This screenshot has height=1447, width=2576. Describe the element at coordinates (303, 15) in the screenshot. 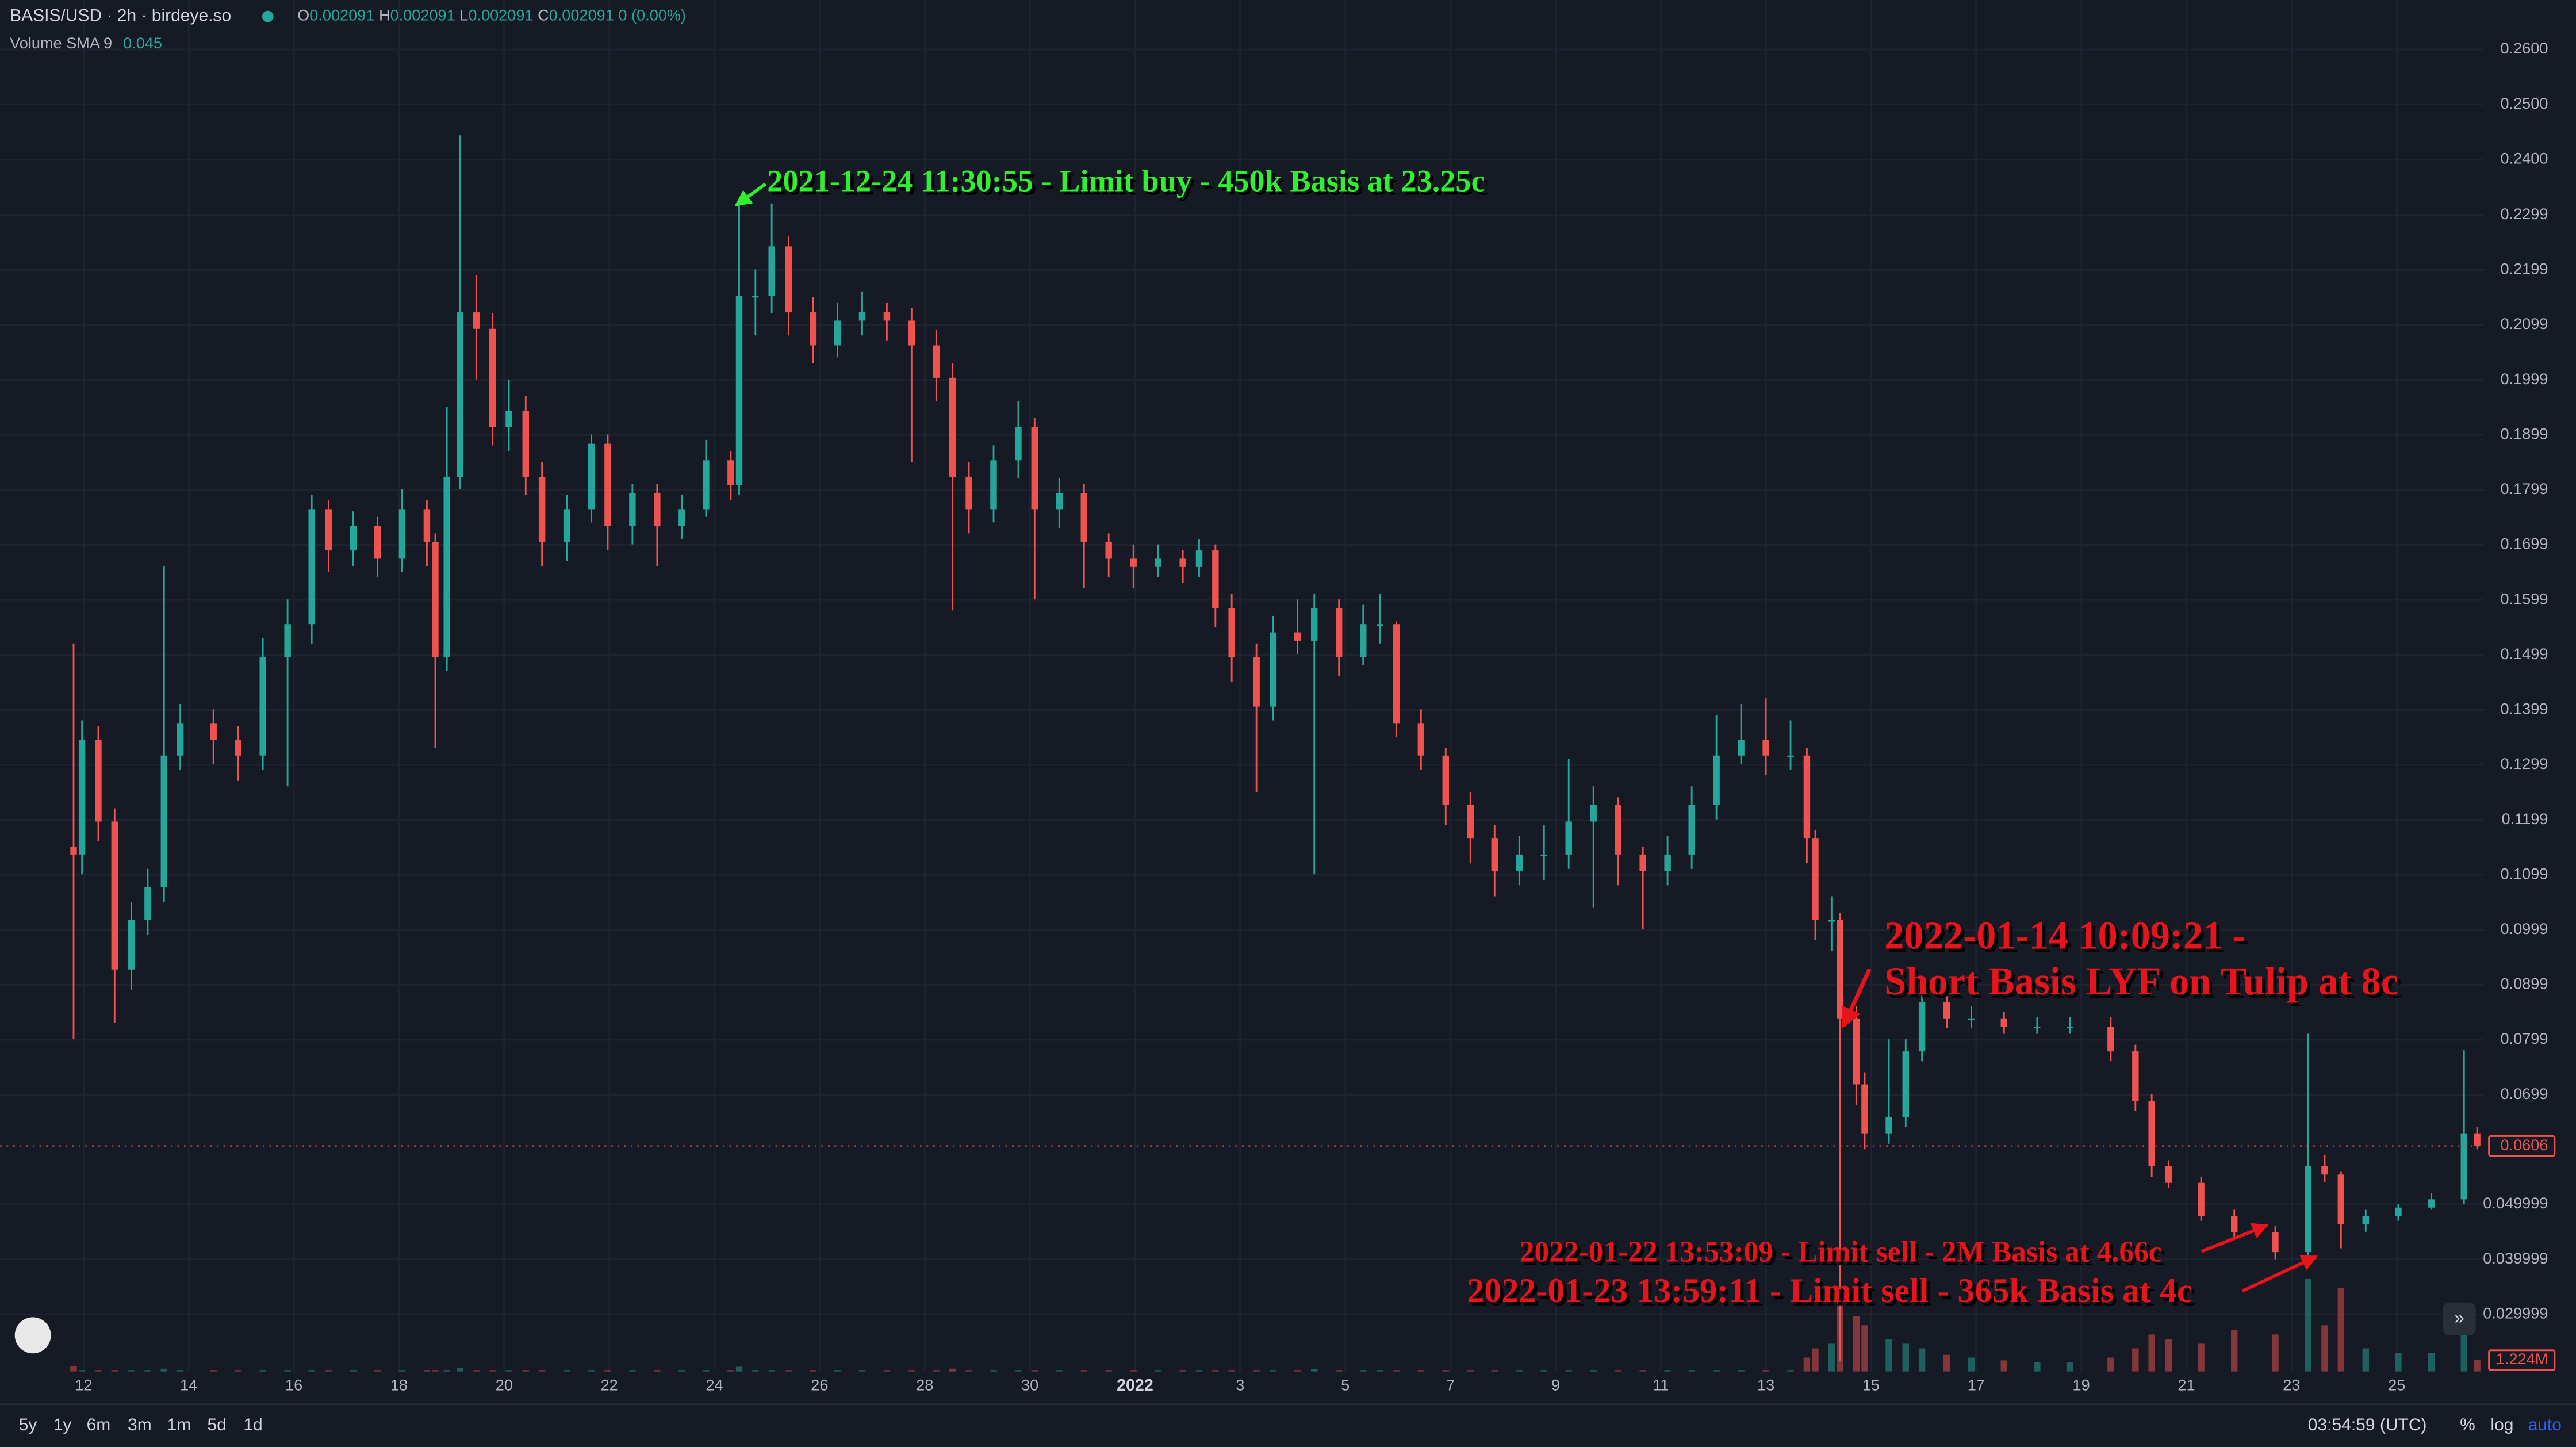

I see `ohlc-key: O` at that location.